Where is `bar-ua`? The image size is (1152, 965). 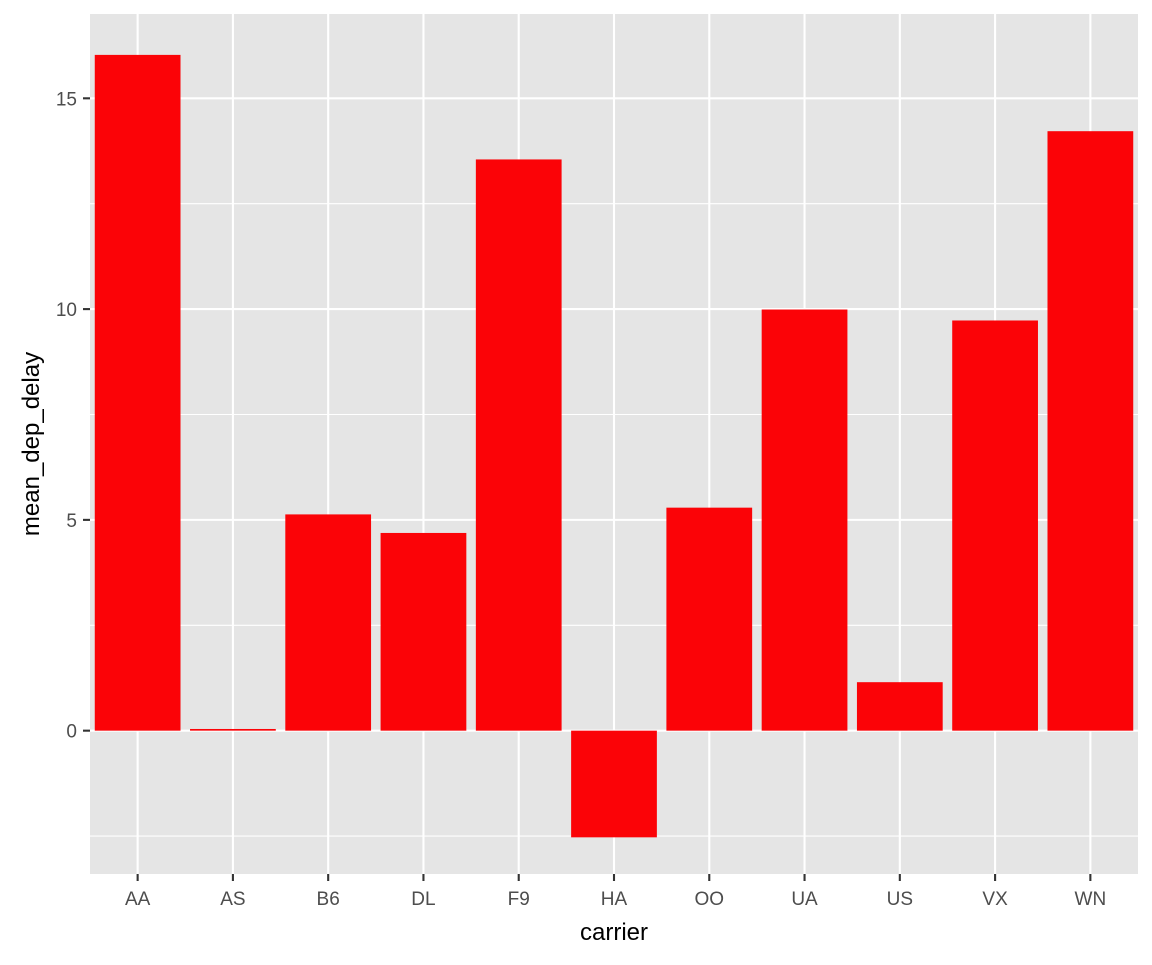
bar-ua is located at coordinates (804, 520).